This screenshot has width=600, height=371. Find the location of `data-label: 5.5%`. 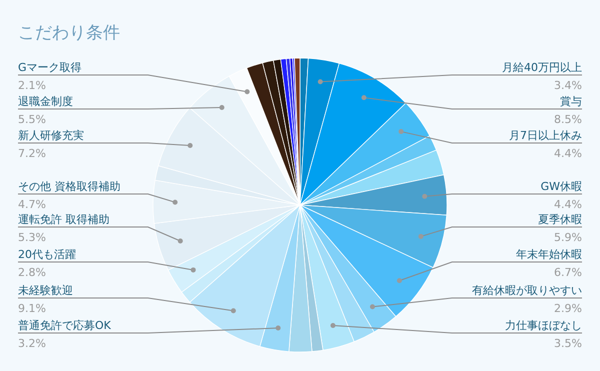

data-label: 5.5% is located at coordinates (32, 119).